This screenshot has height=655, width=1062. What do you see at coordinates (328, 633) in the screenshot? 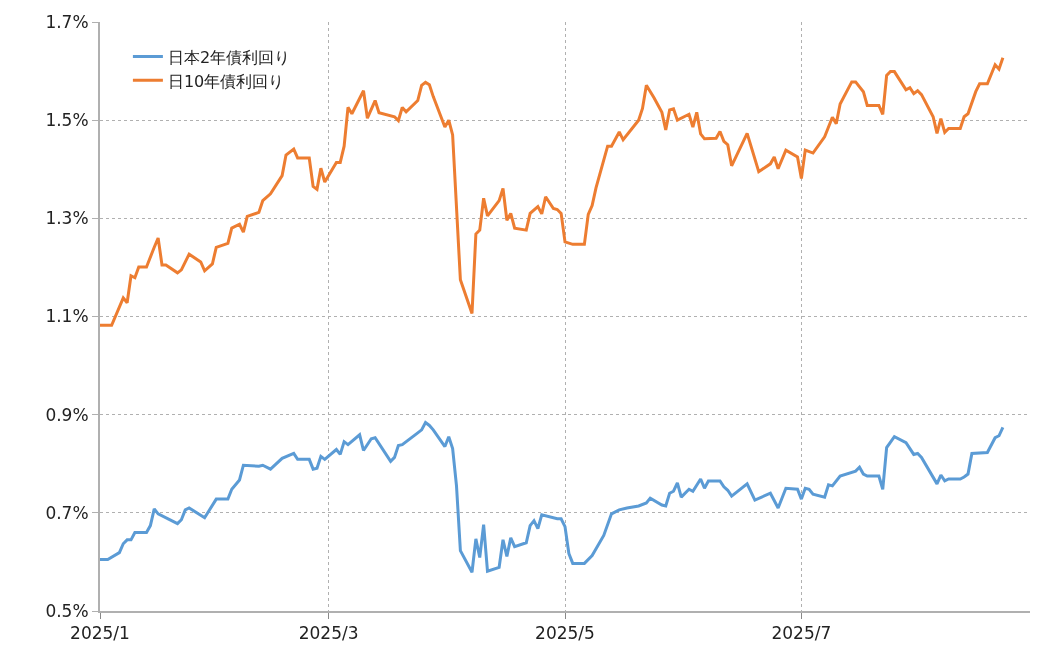
I see `x-tick-label: 2025/3` at bounding box center [328, 633].